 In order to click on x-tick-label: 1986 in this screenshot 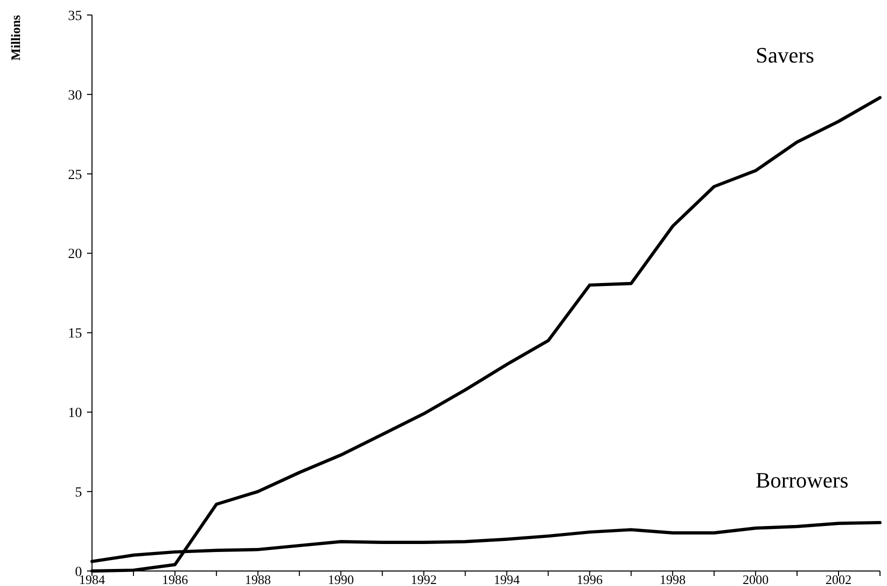, I will do `click(175, 579)`.